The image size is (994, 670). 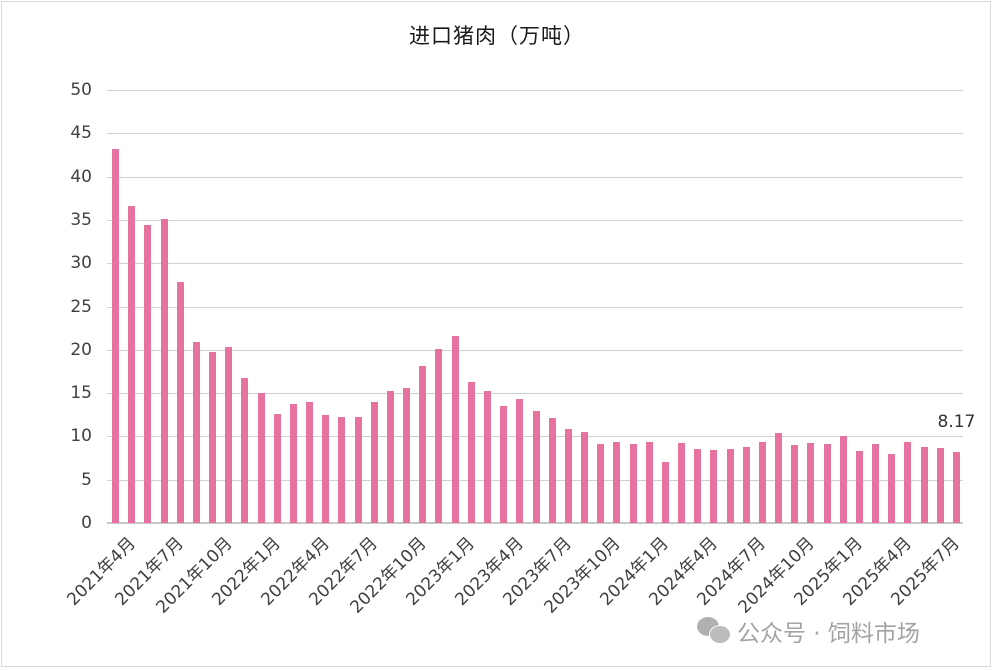 What do you see at coordinates (828, 634) in the screenshot?
I see `watermark-text: 公众号 · 饲料市场` at bounding box center [828, 634].